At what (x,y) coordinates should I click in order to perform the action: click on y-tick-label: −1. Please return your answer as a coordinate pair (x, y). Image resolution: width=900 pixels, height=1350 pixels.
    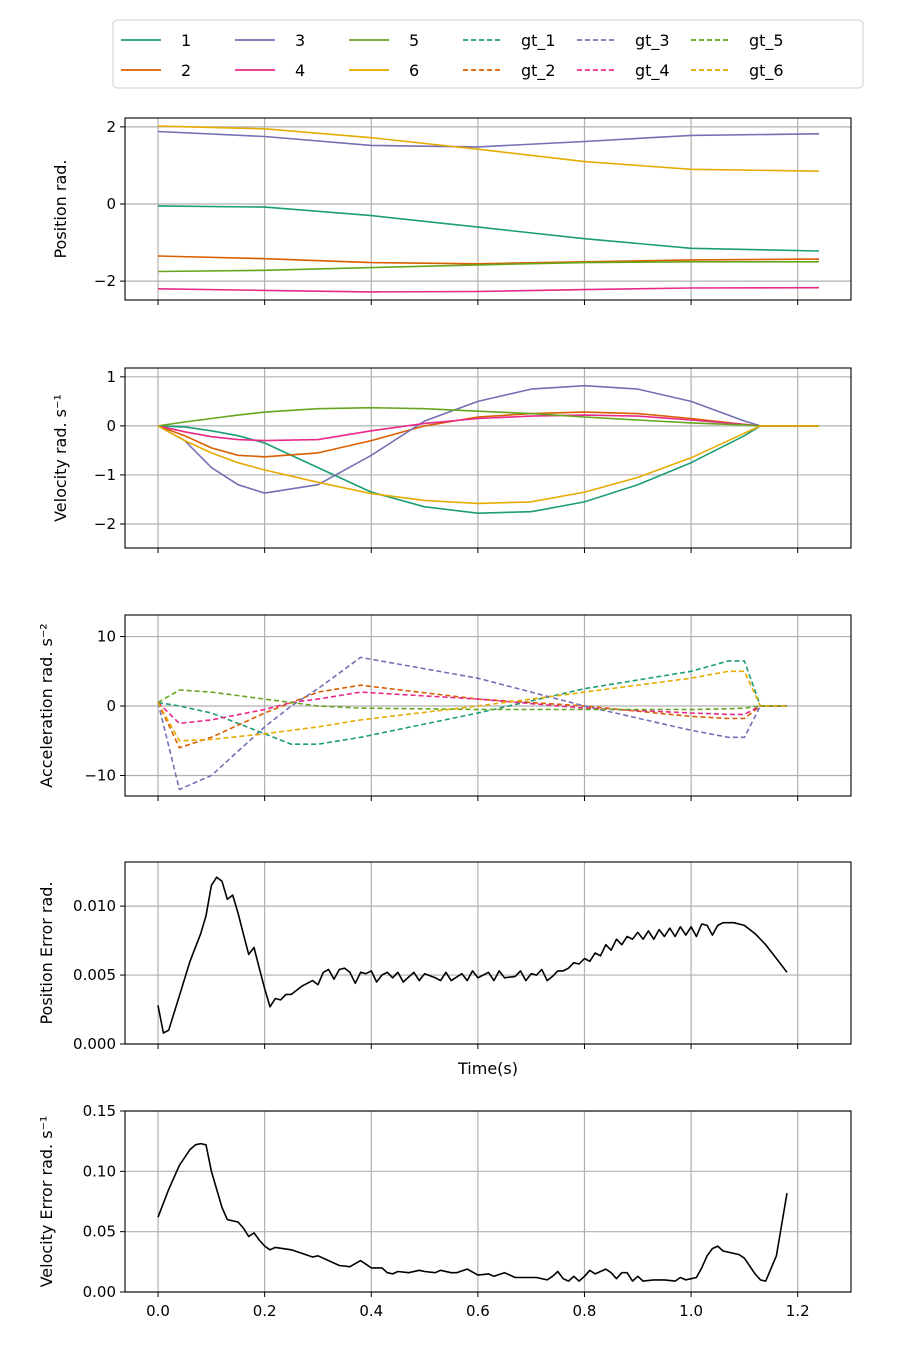
    Looking at the image, I should click on (105, 475).